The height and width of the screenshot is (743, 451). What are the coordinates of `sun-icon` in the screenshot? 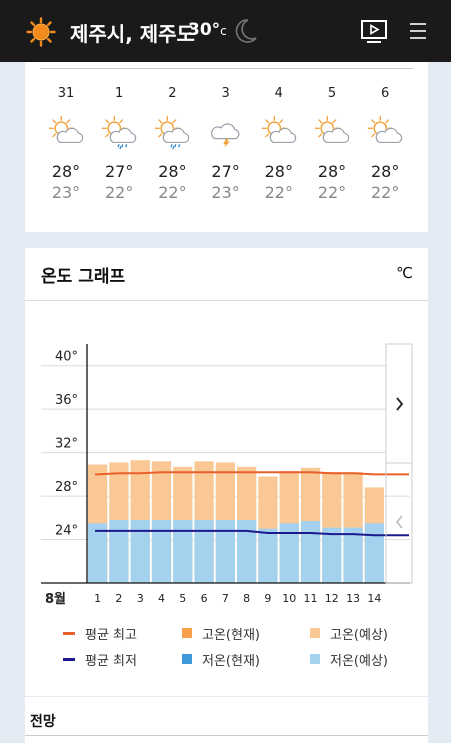 It's located at (41, 32).